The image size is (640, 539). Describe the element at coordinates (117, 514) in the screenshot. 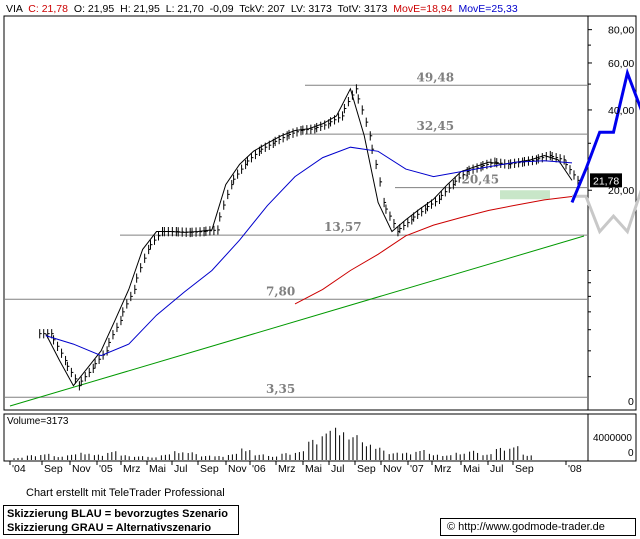

I see `legend-line-blue: Skizzierung BLAU = bevorzugtes Szenario` at that location.